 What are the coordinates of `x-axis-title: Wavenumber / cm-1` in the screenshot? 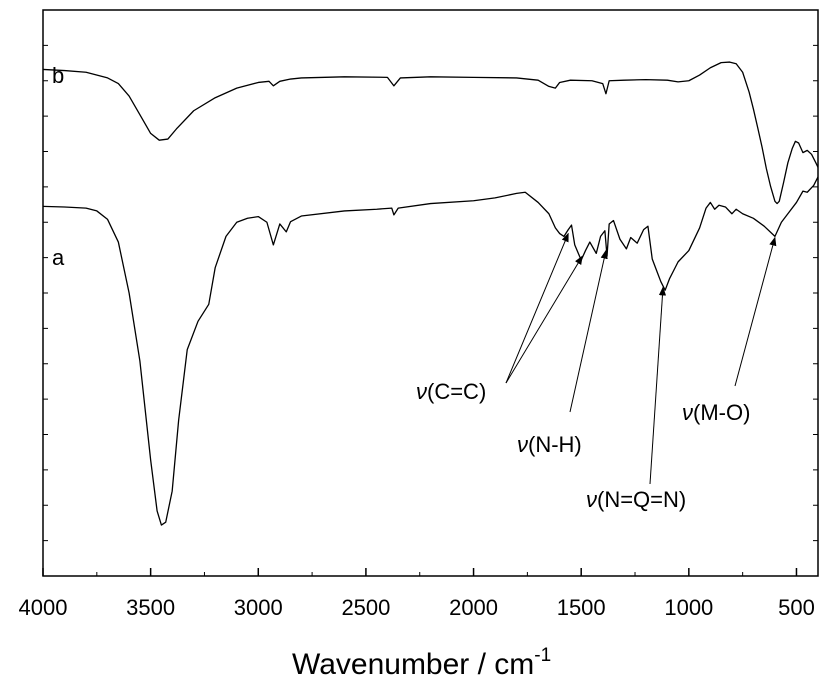 It's located at (421, 663).